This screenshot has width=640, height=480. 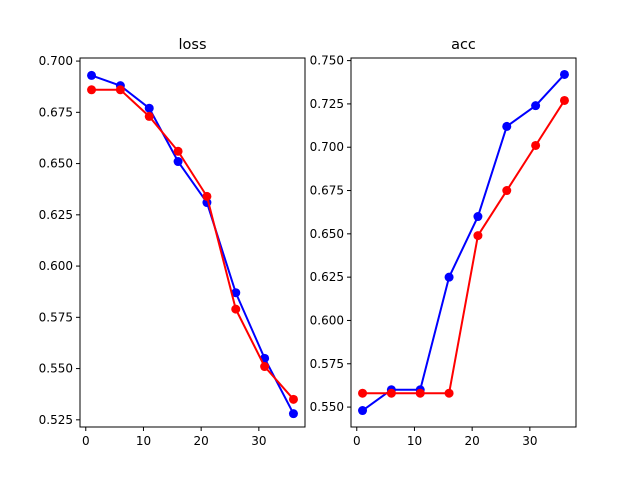 I want to click on loss-y-tick-label: 0.525, so click(x=56, y=420).